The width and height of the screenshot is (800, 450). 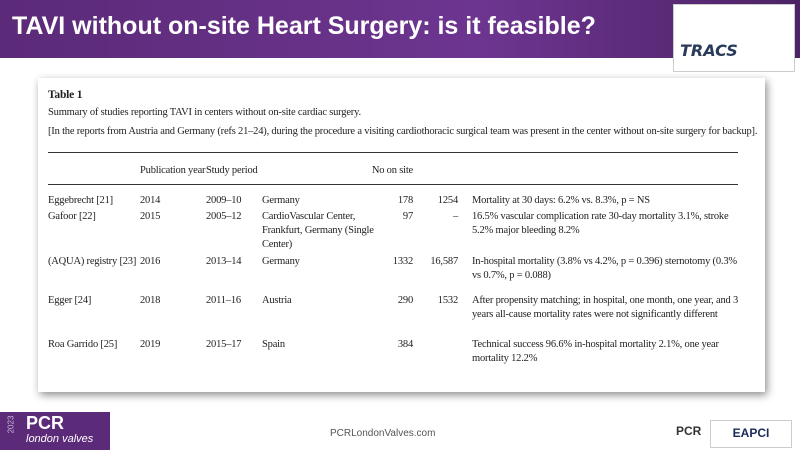 I want to click on table-cell: –, so click(x=455, y=216).